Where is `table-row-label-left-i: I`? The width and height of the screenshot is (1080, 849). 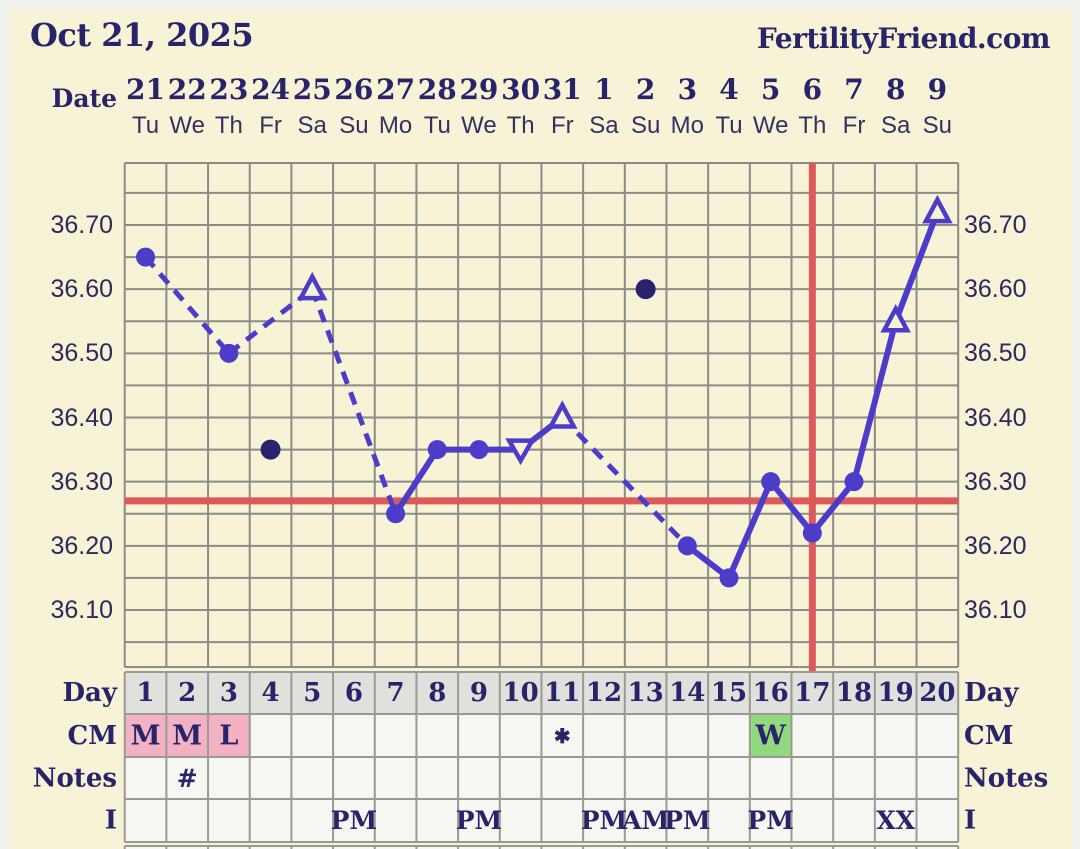 table-row-label-left-i: I is located at coordinates (111, 821).